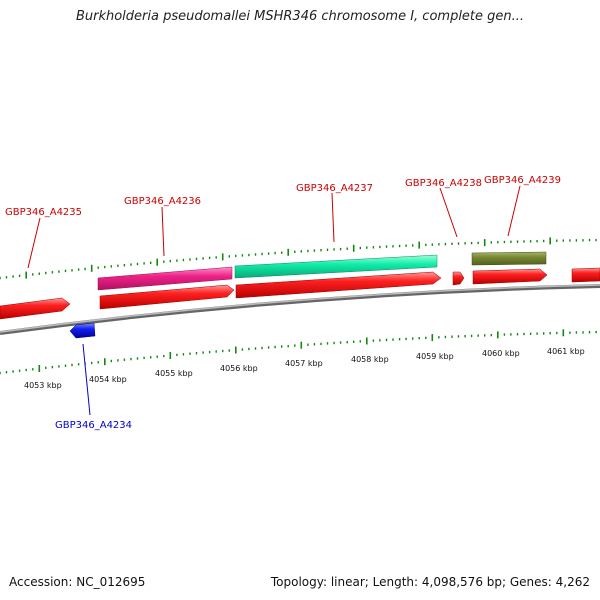  Describe the element at coordinates (43, 212) in the screenshot. I see `gene-label-a4235: GBP346_A4235` at that location.